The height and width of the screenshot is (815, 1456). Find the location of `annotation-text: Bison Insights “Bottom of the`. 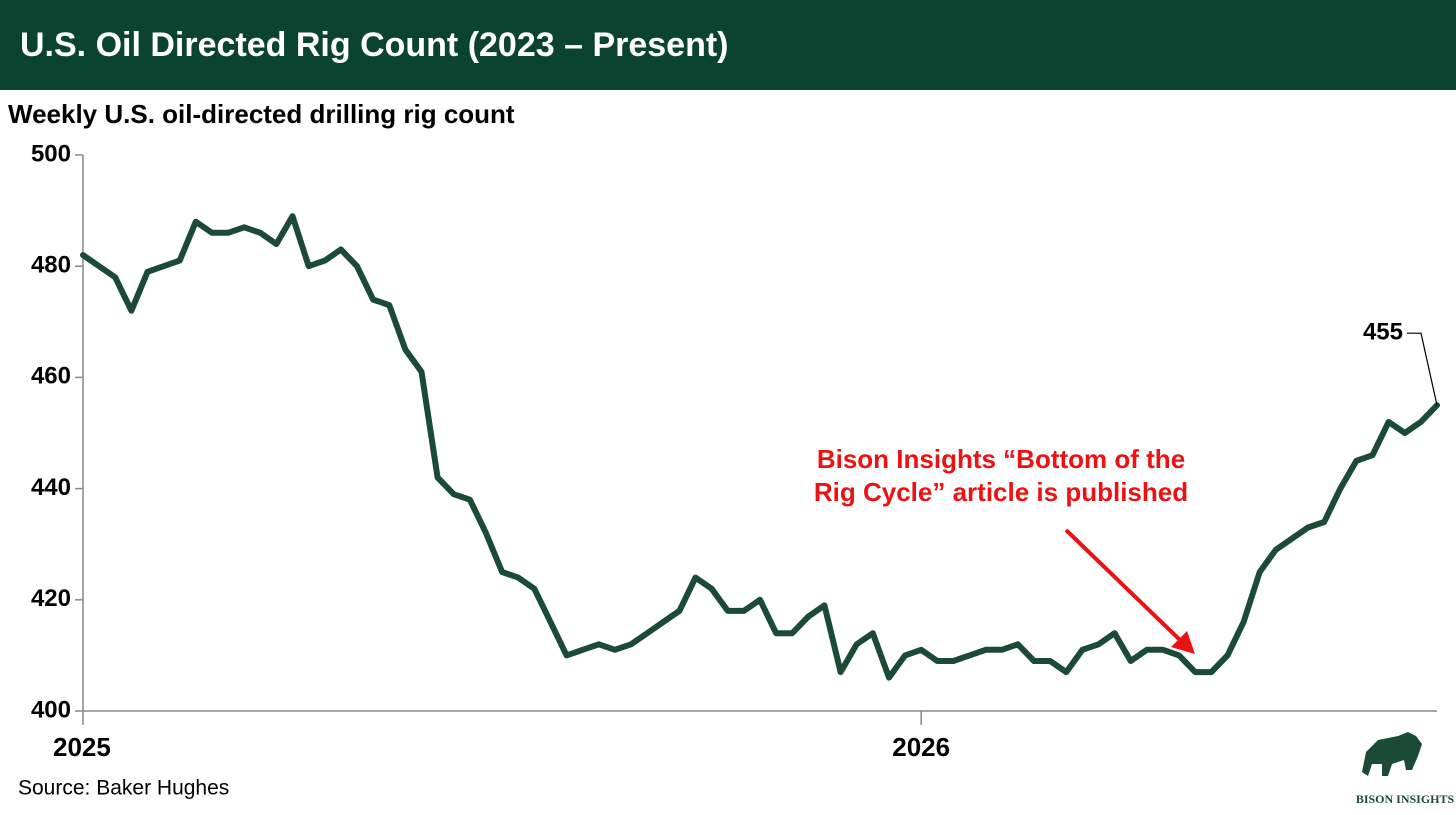

annotation-text: Bison Insights “Bottom of the is located at coordinates (1001, 459).